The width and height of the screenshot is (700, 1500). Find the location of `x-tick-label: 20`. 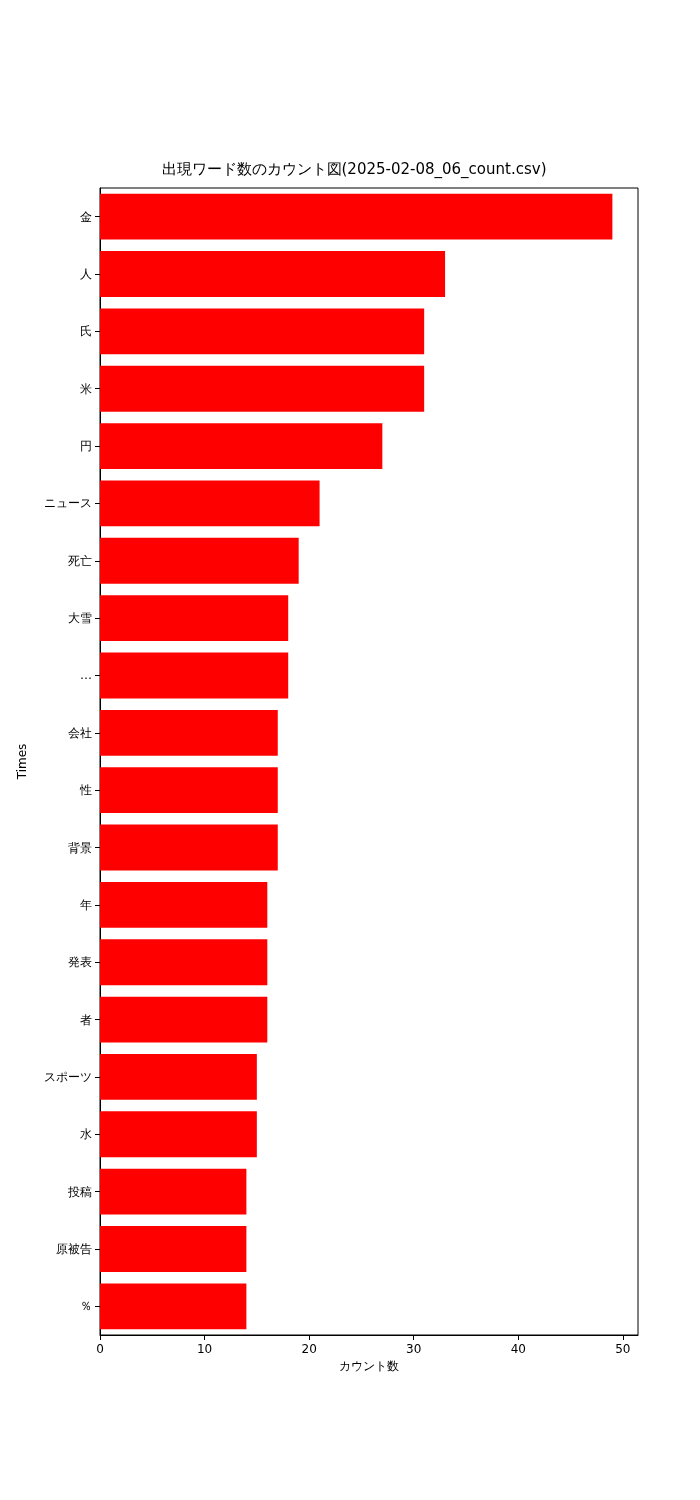

x-tick-label: 20 is located at coordinates (309, 1349).